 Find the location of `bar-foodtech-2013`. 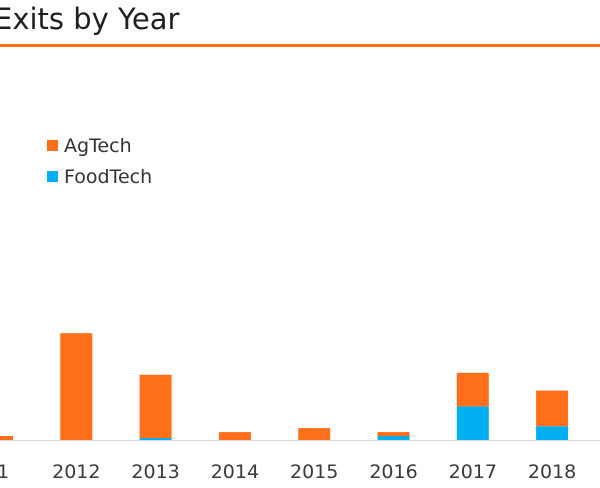

bar-foodtech-2013 is located at coordinates (155, 439).